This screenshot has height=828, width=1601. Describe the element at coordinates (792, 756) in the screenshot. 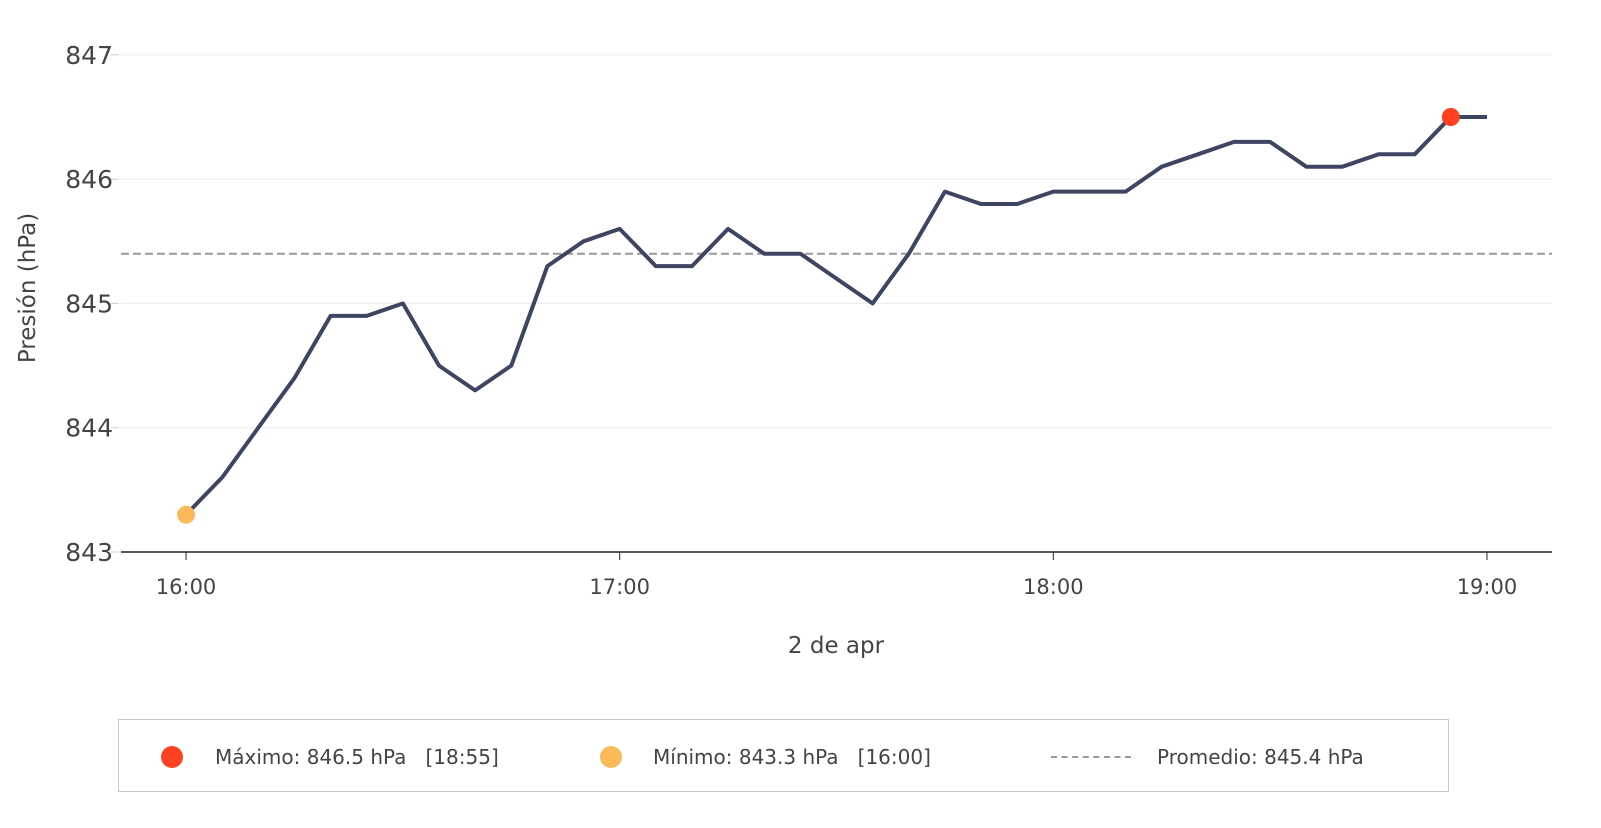

I see `legend-min-label: Mínimo: 843.3 hPa [16:00]` at that location.